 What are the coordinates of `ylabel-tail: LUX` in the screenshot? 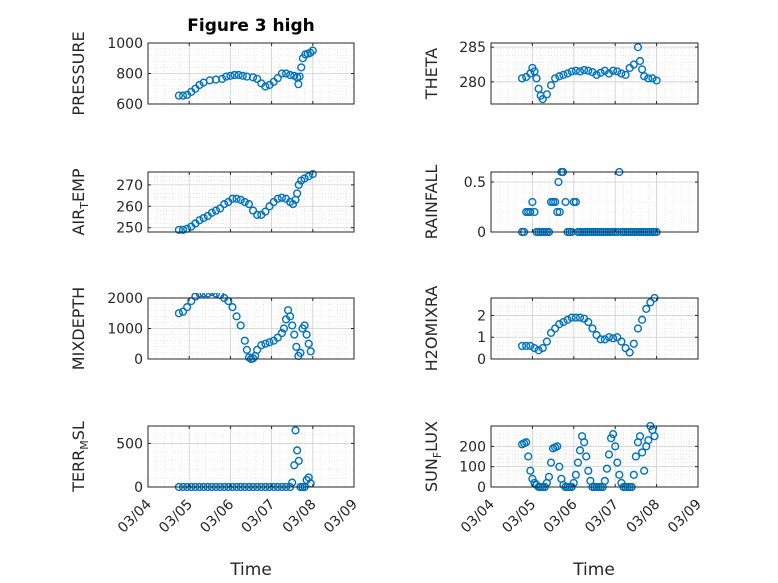 It's located at (431, 436).